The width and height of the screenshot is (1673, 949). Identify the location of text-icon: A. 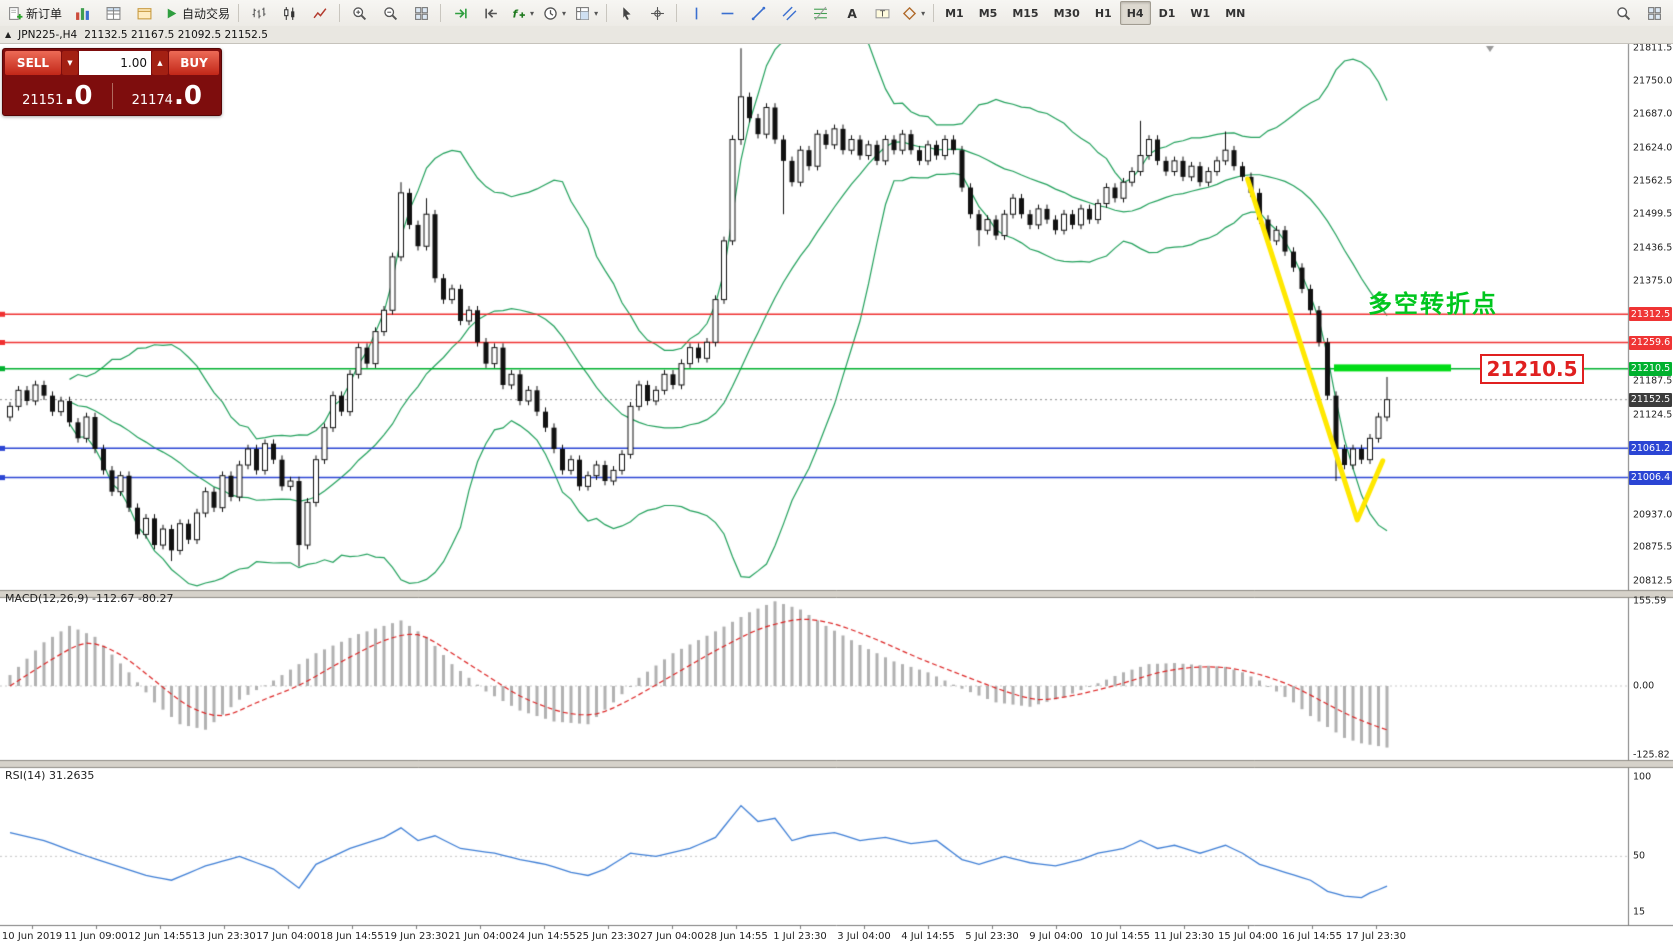
(851, 13).